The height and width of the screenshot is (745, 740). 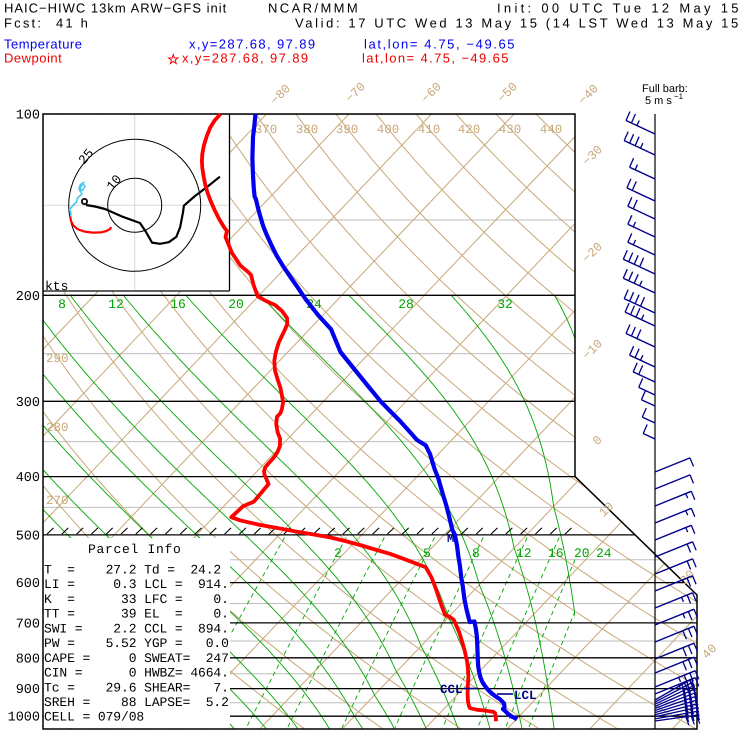 I want to click on svg-text: NCAR/MMM, so click(x=314, y=8).